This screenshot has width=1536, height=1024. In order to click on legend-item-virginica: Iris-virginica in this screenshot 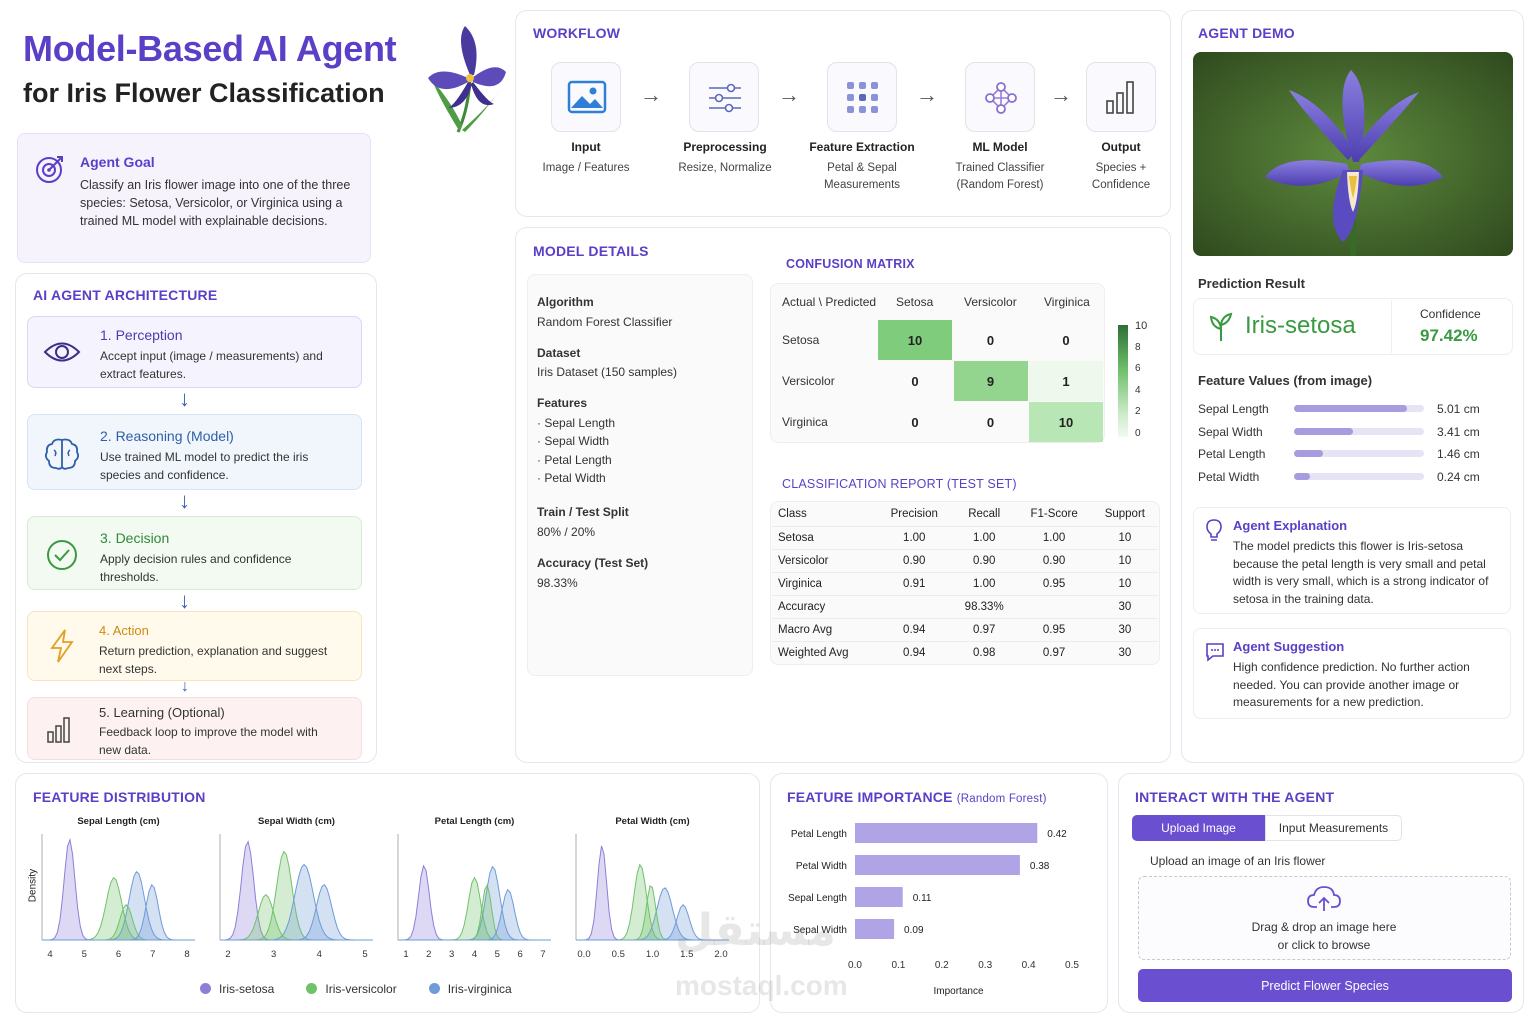, I will do `click(470, 989)`.